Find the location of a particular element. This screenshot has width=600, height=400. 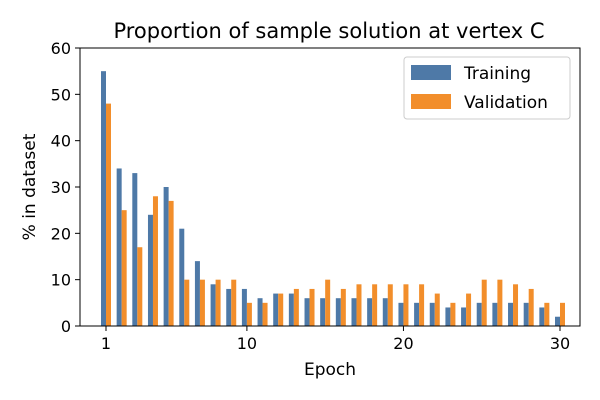

x-tick-label: 30 is located at coordinates (560, 343).